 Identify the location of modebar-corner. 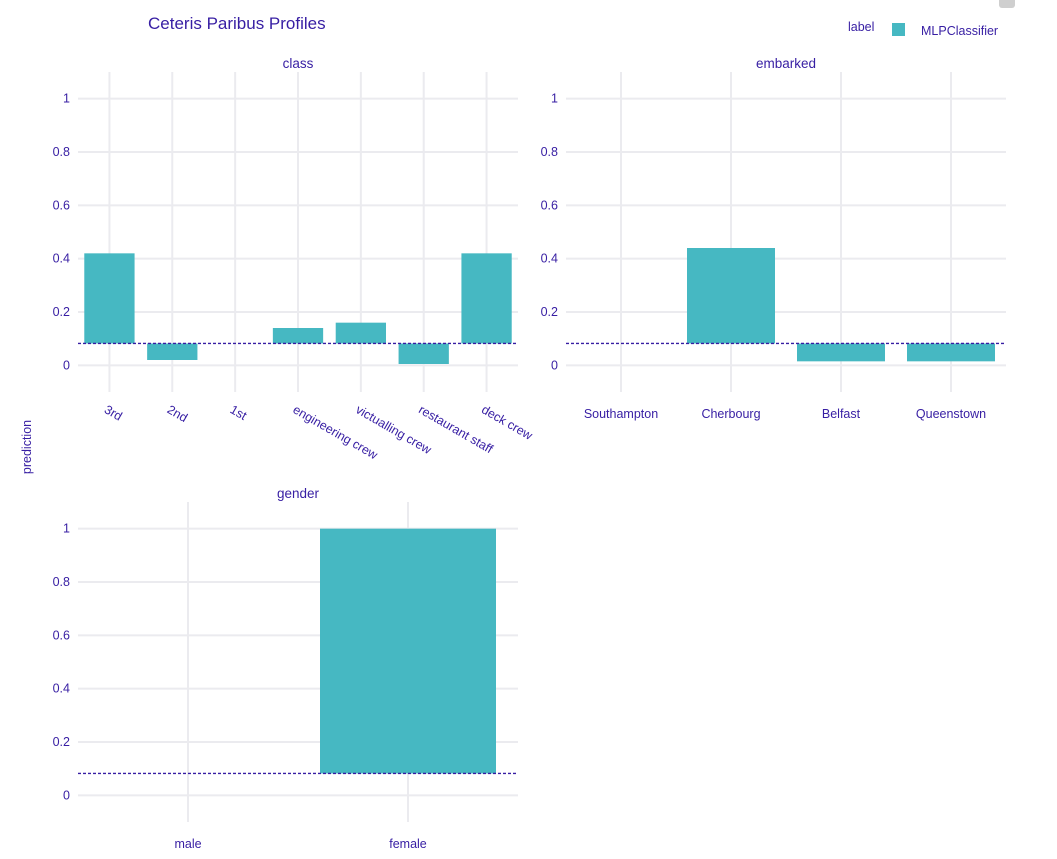
(1007, 4).